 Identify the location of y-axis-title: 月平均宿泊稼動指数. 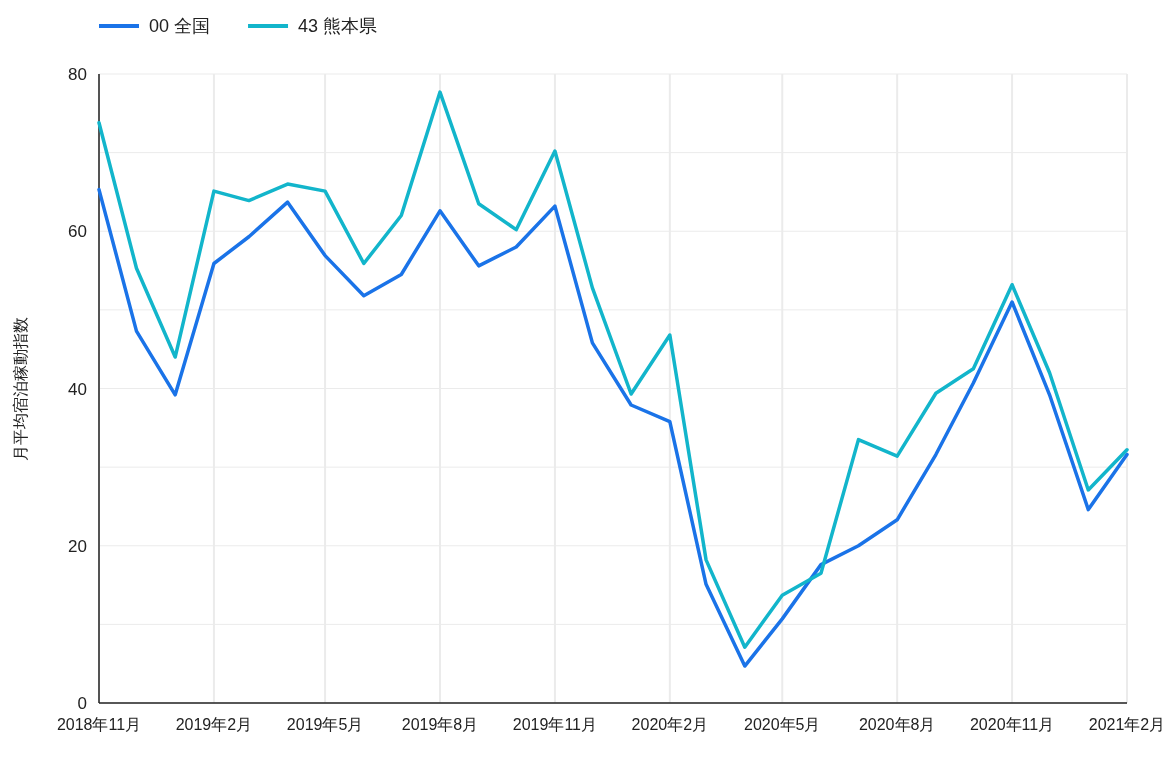
(20, 388).